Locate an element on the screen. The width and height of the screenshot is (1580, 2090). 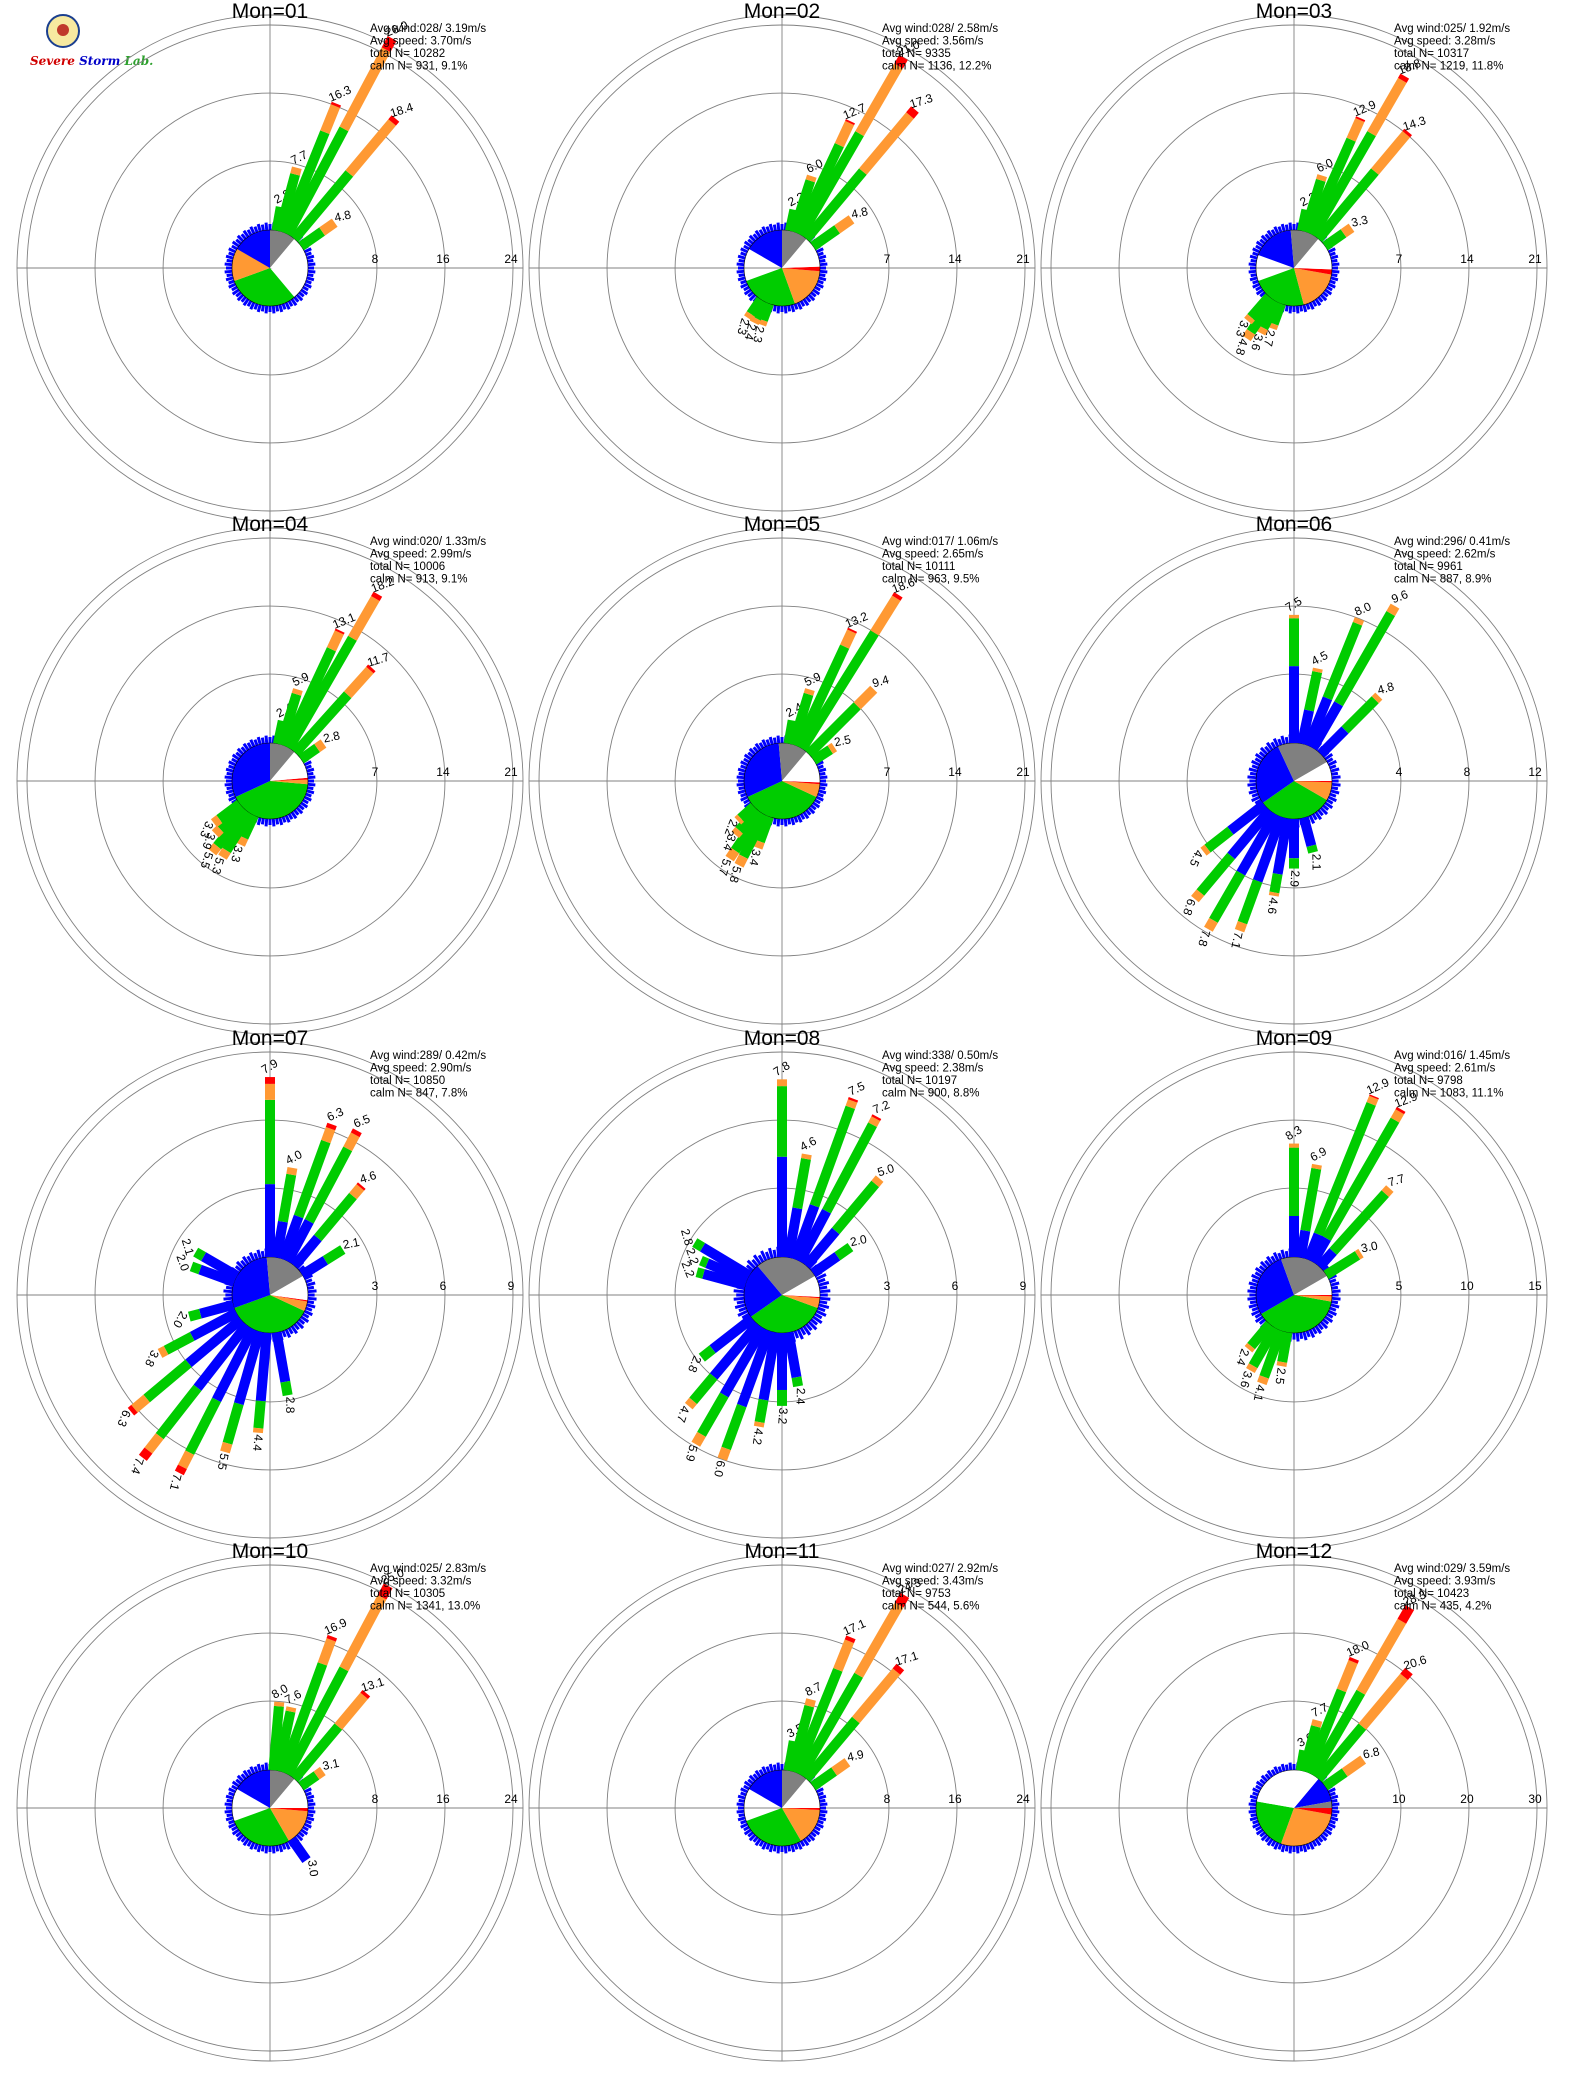
spoke-value-label: 2.9 is located at coordinates (1294, 879).